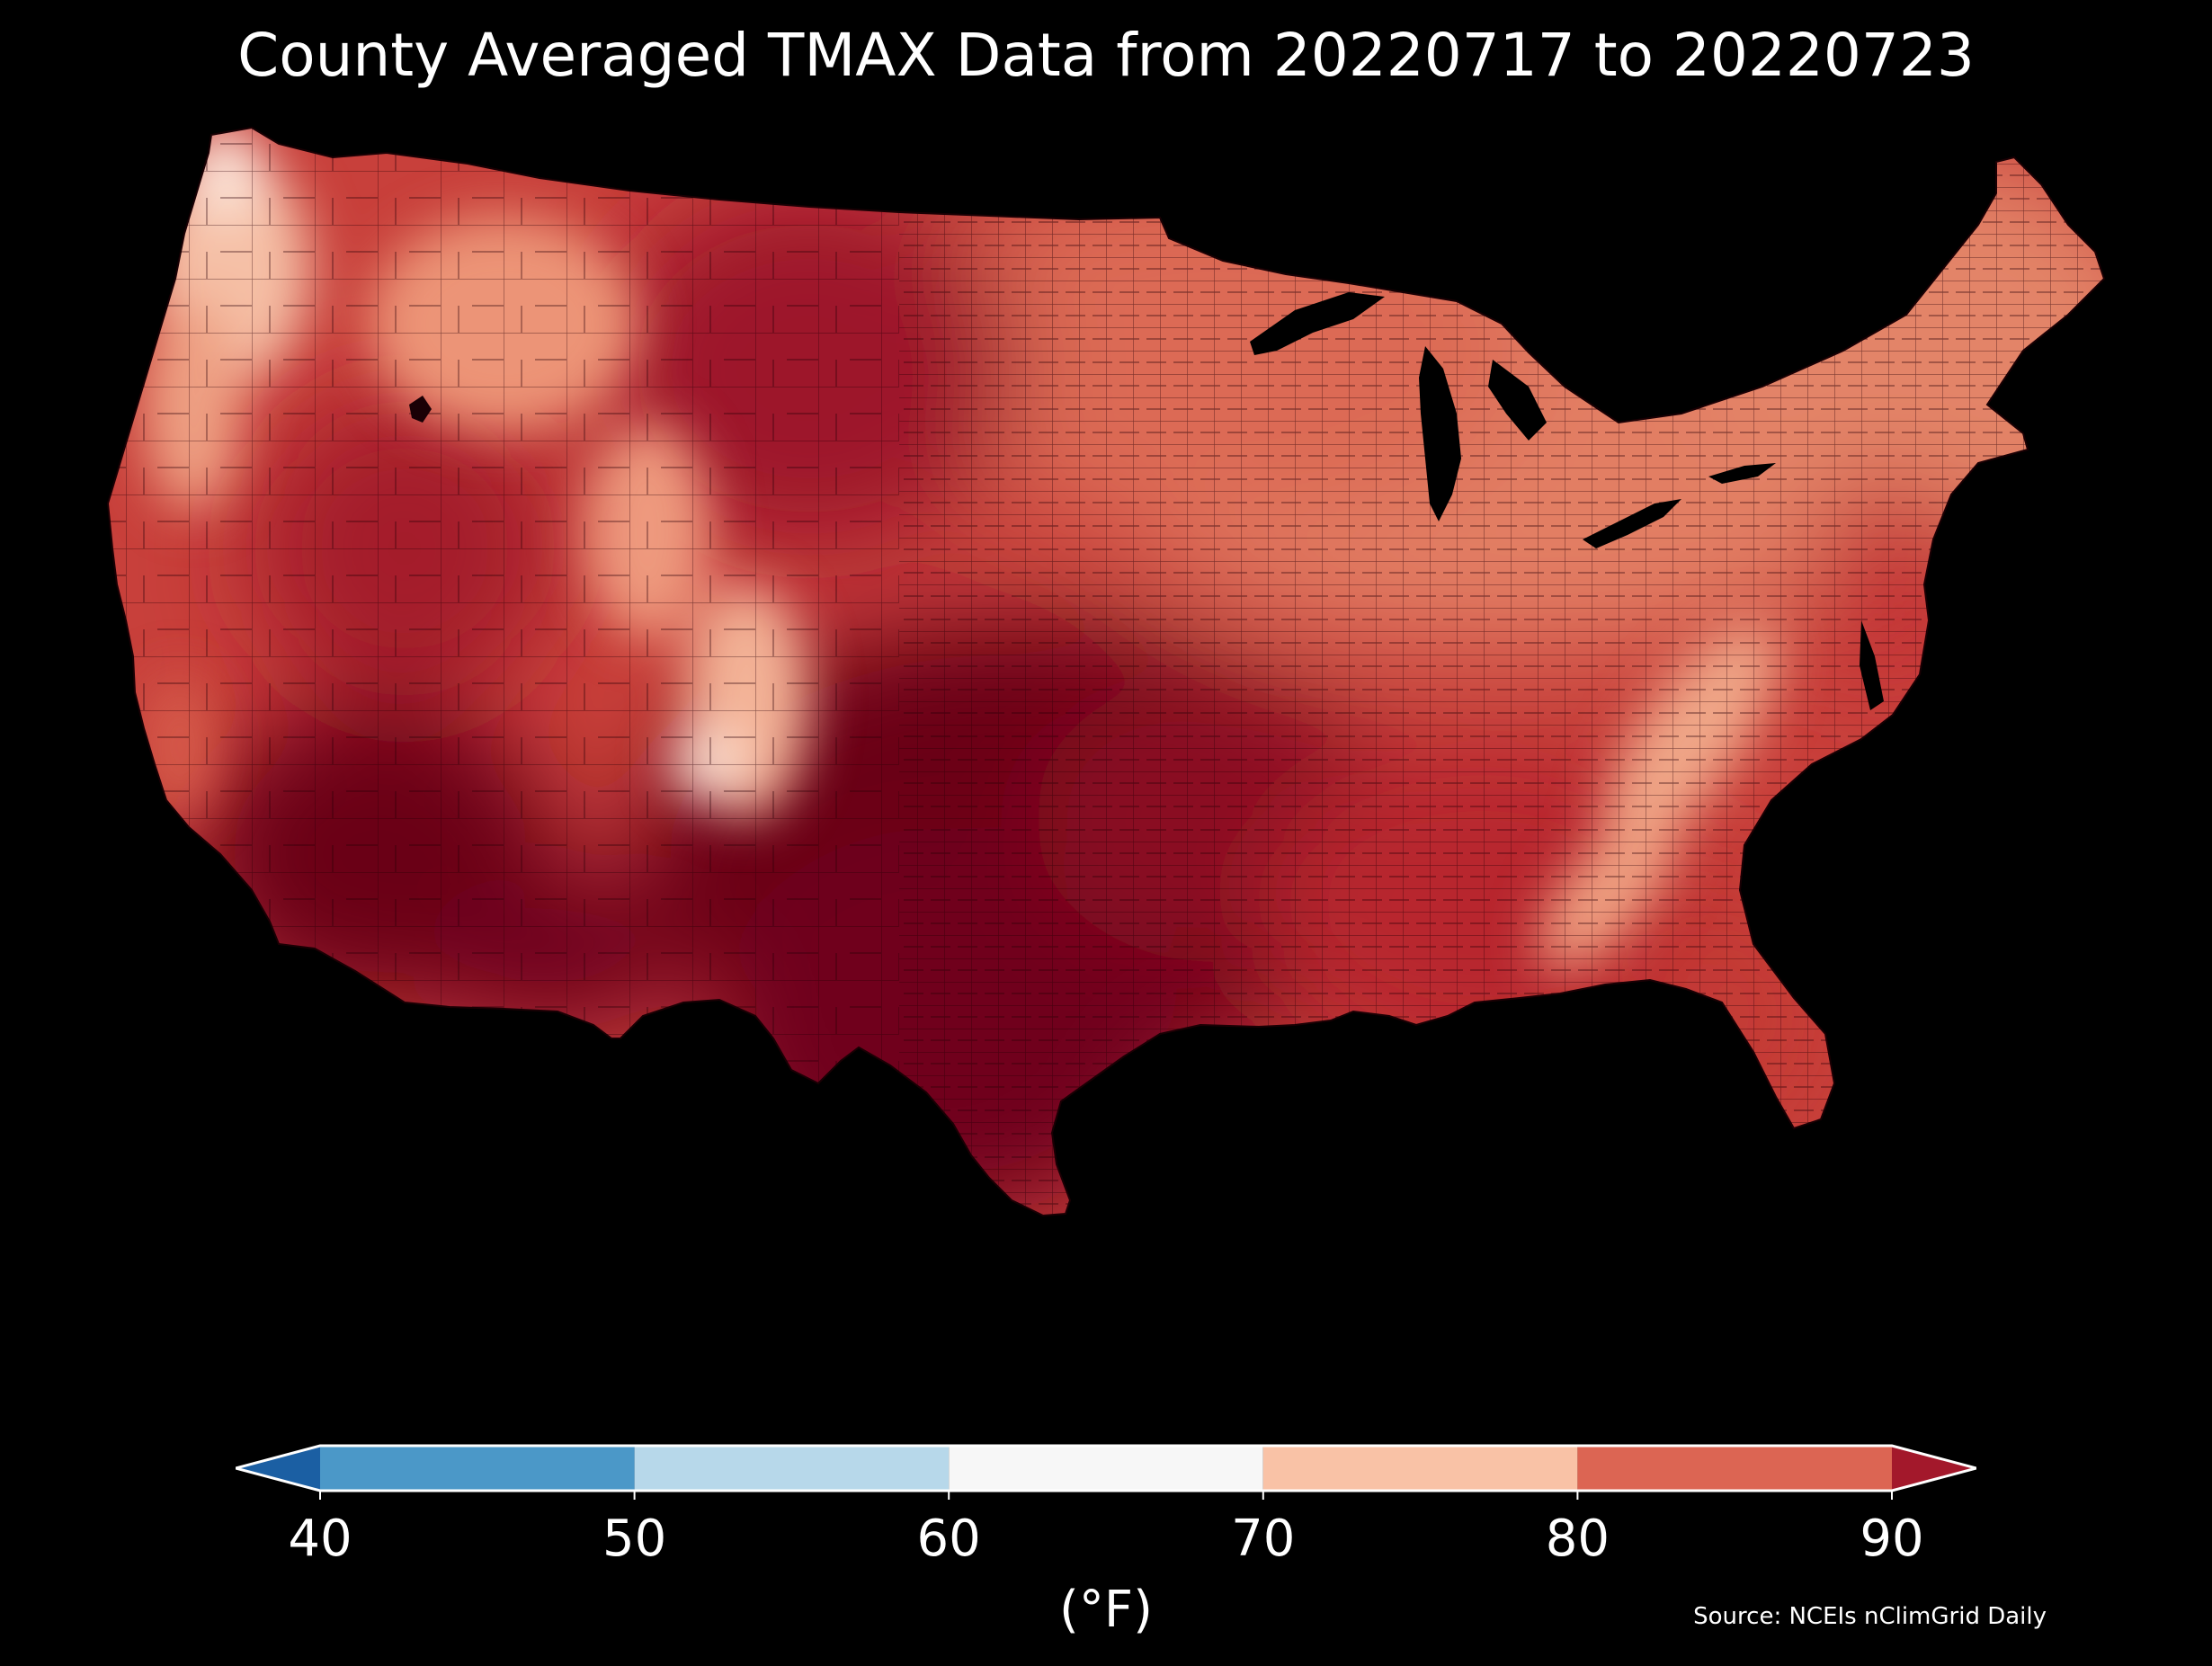 This screenshot has width=2212, height=1666. I want to click on colorbar-tick-label-40: 40, so click(320, 1539).